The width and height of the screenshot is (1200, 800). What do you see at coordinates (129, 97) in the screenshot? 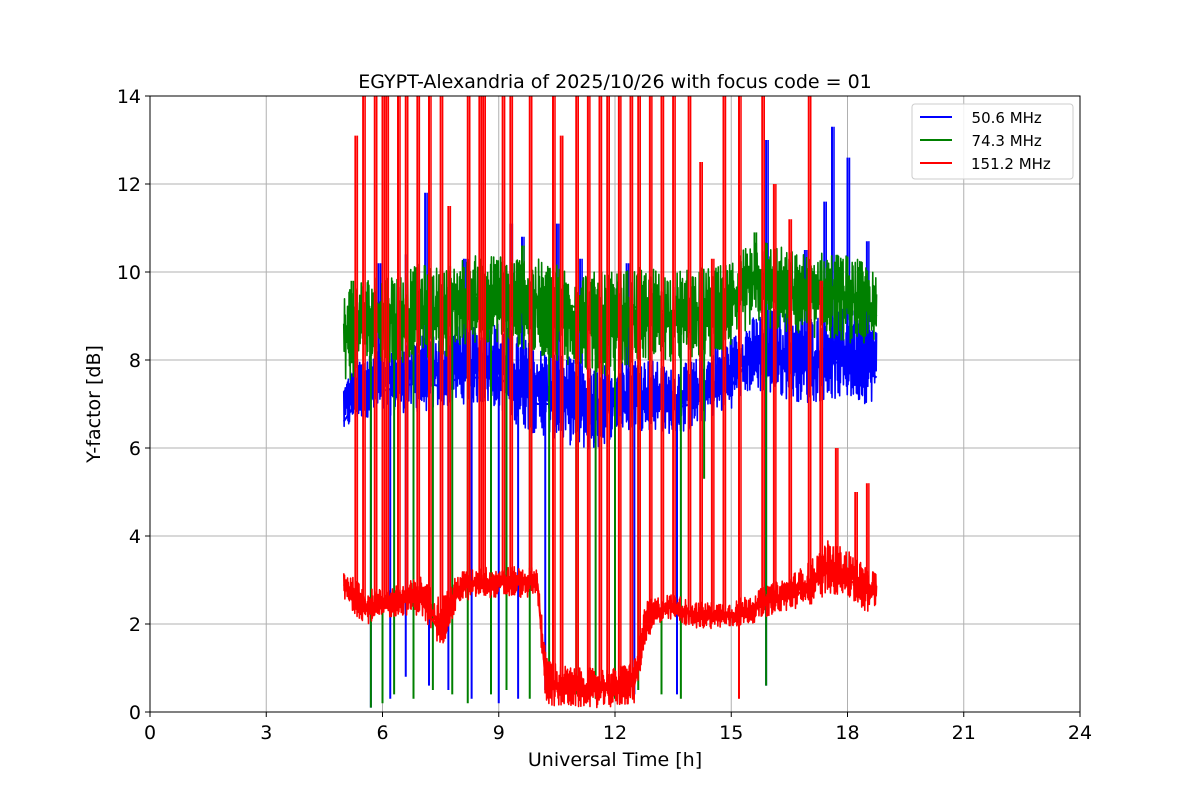
I see `y-tick-label: 14` at bounding box center [129, 97].